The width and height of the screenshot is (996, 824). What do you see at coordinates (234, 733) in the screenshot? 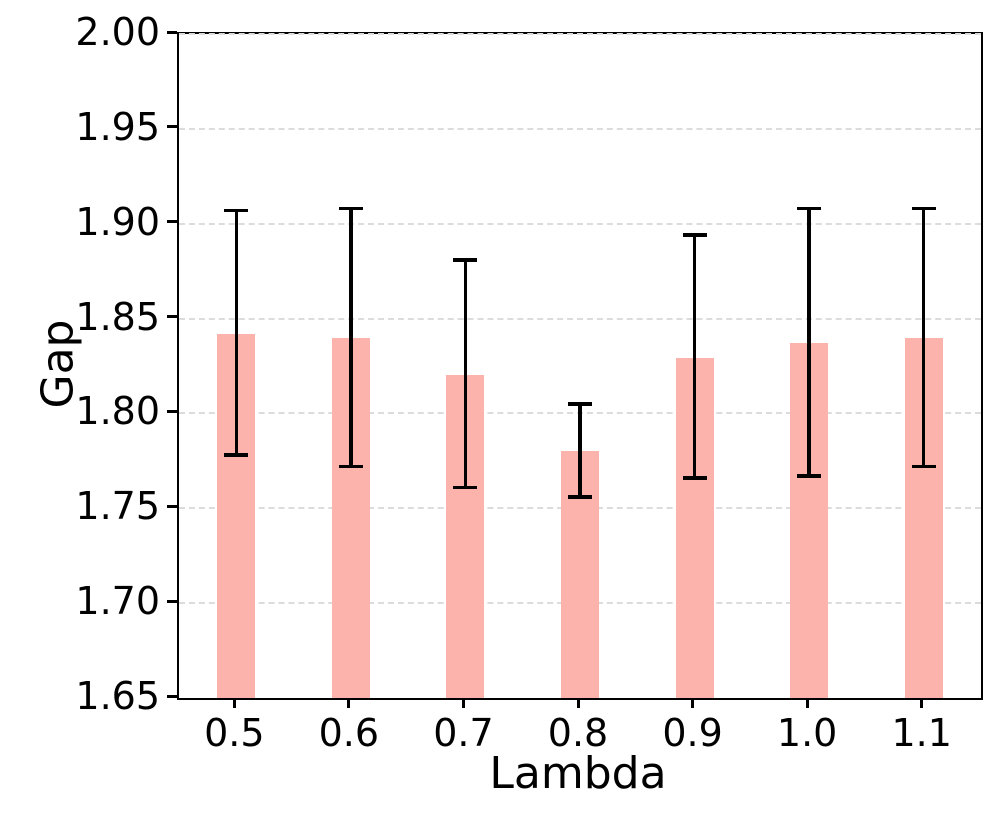
I see `x-tick-label: 0.5` at bounding box center [234, 733].